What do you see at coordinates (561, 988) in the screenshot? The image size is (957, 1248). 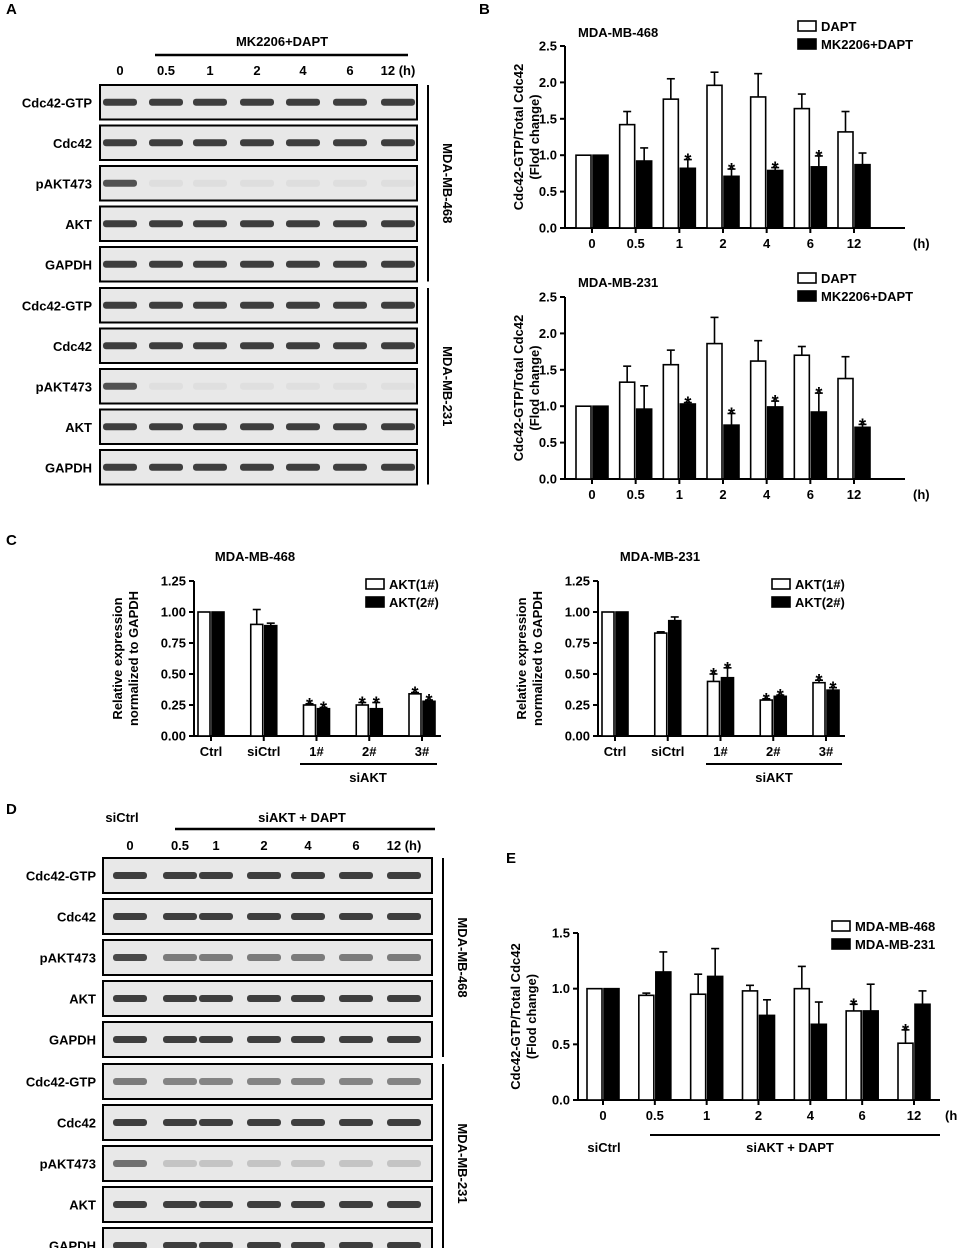 I see `y-tick-label: 1.0` at bounding box center [561, 988].